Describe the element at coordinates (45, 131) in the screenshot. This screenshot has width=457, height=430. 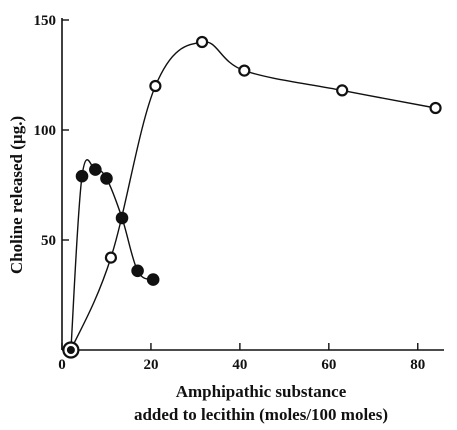
I see `y-tick-label: 100` at that location.